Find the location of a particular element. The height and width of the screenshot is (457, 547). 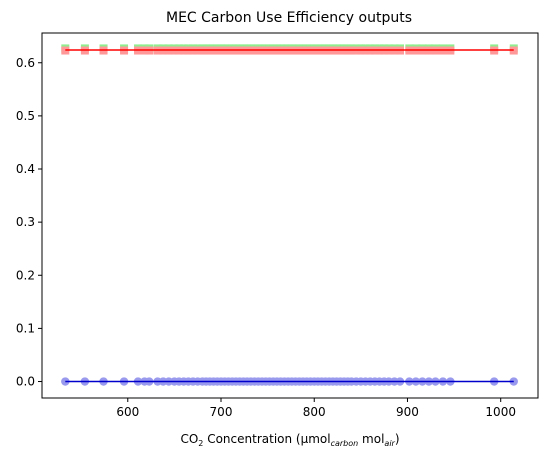

x-tick-label: 900 is located at coordinates (407, 412).